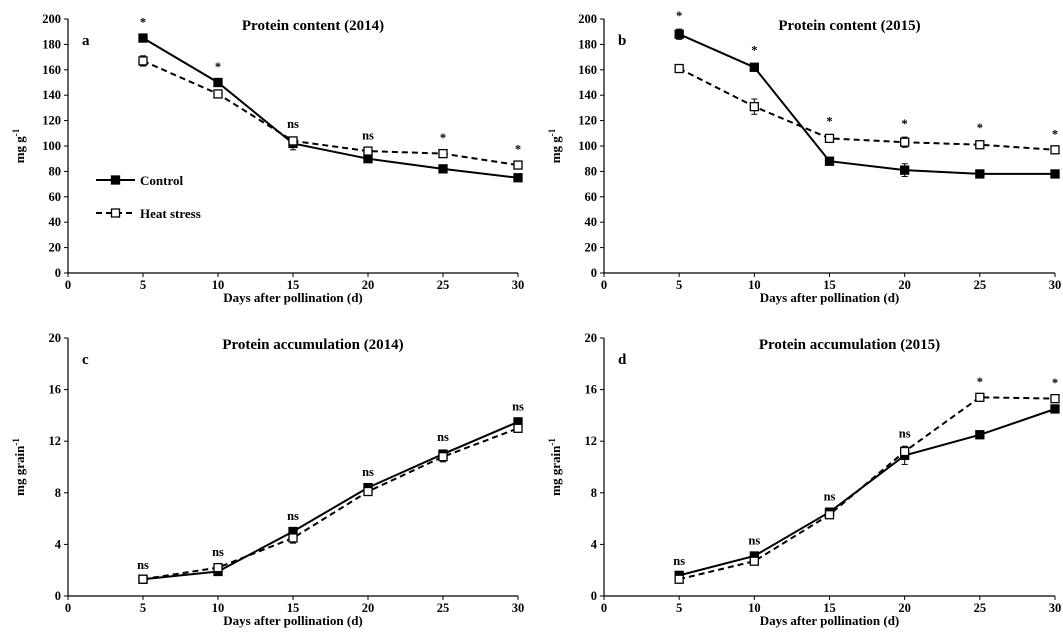  What do you see at coordinates (85, 360) in the screenshot?
I see `panel-letter: c` at bounding box center [85, 360].